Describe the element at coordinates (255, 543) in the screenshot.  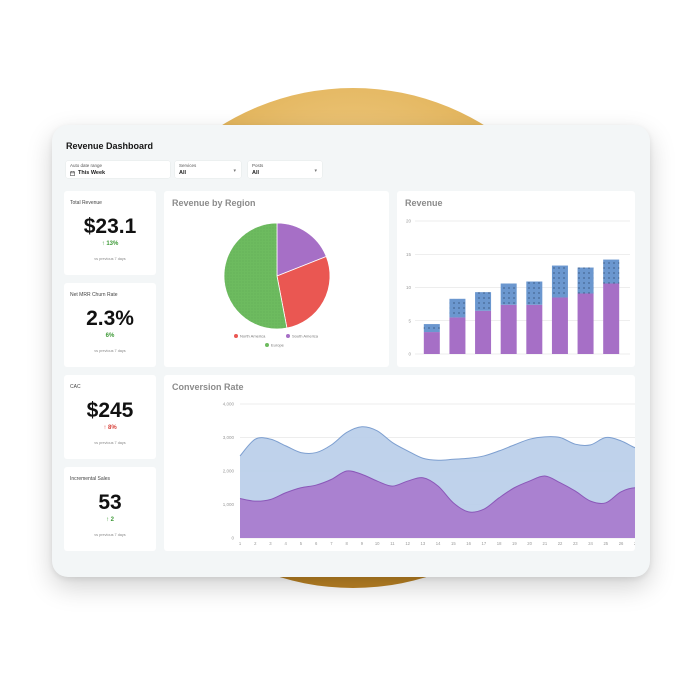
I see `x-tick-label: 2` at that location.